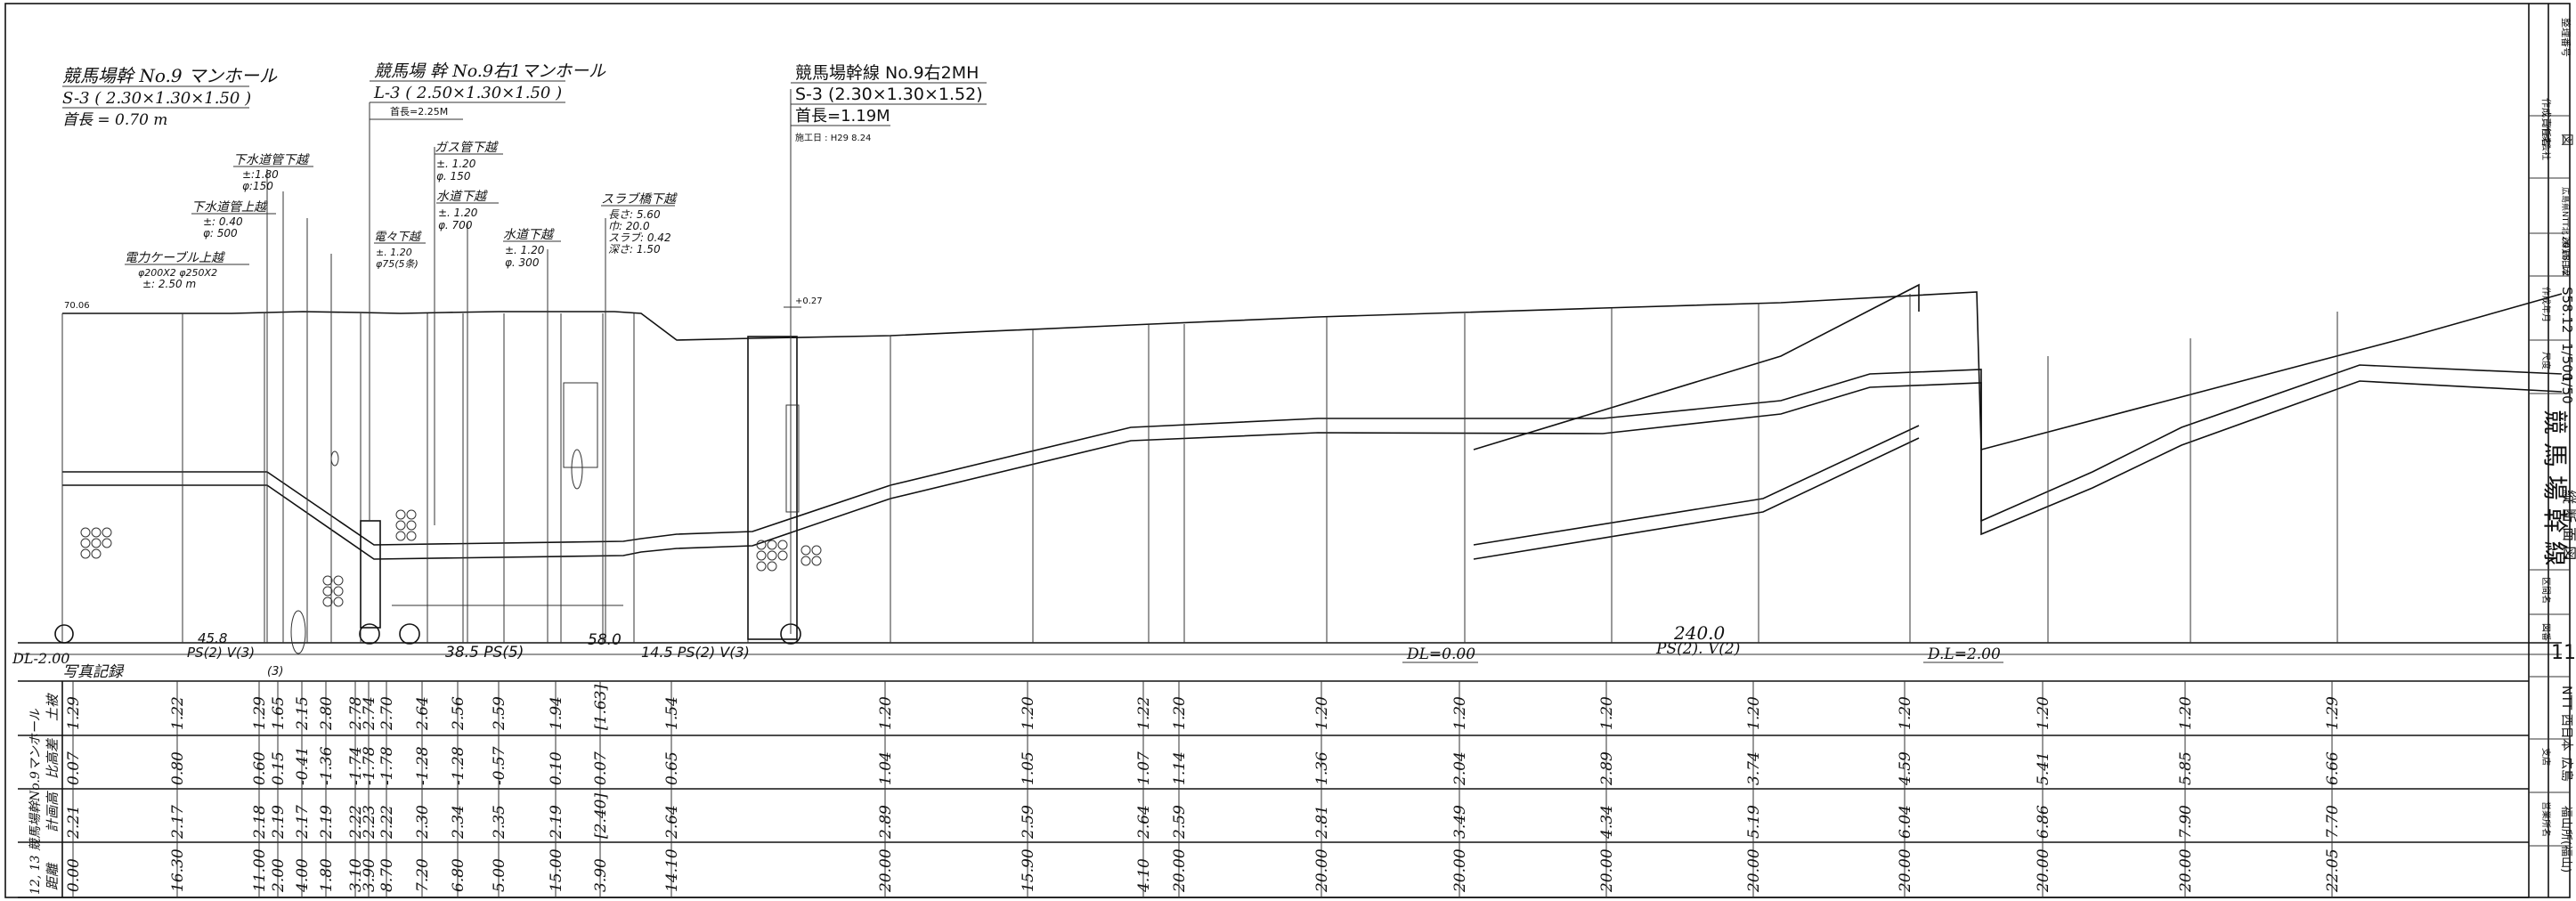 This screenshot has width=2576, height=901. I want to click on station-value: 6.66, so click(2333, 768).